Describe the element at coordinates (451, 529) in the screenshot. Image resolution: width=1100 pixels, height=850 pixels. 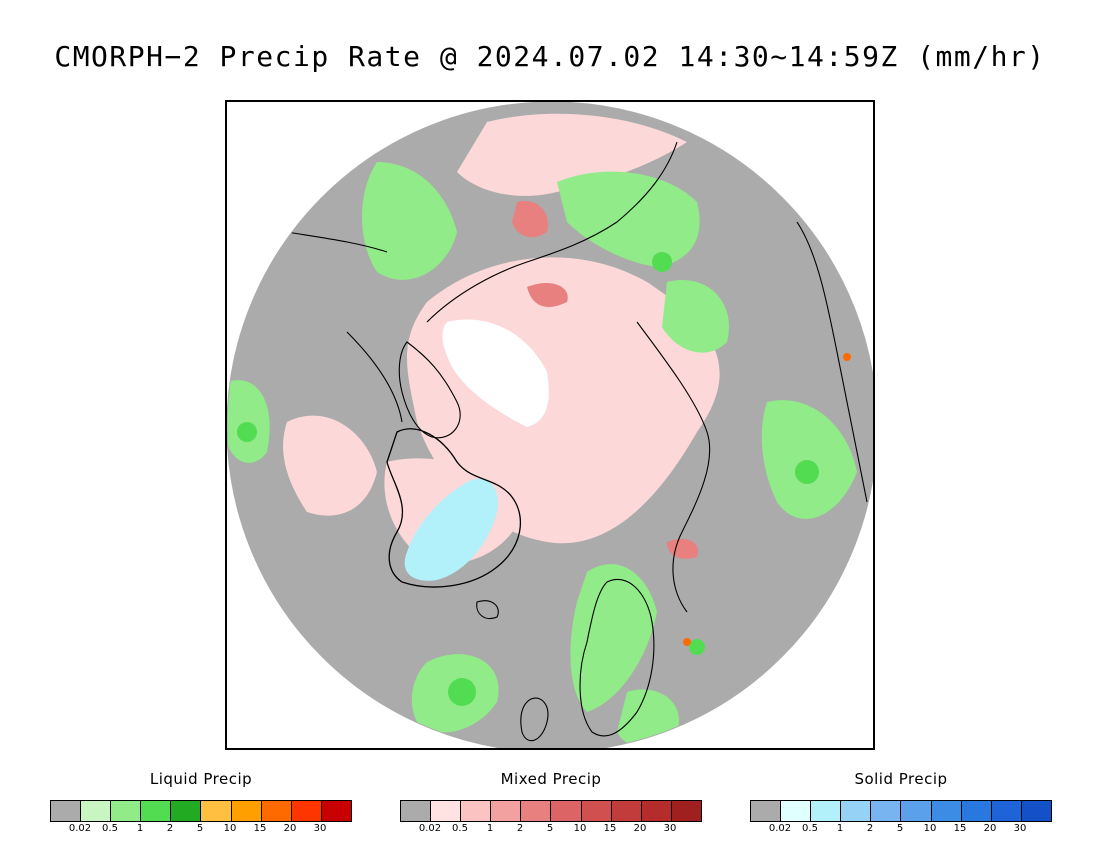
I see `solid-precip-area` at that location.